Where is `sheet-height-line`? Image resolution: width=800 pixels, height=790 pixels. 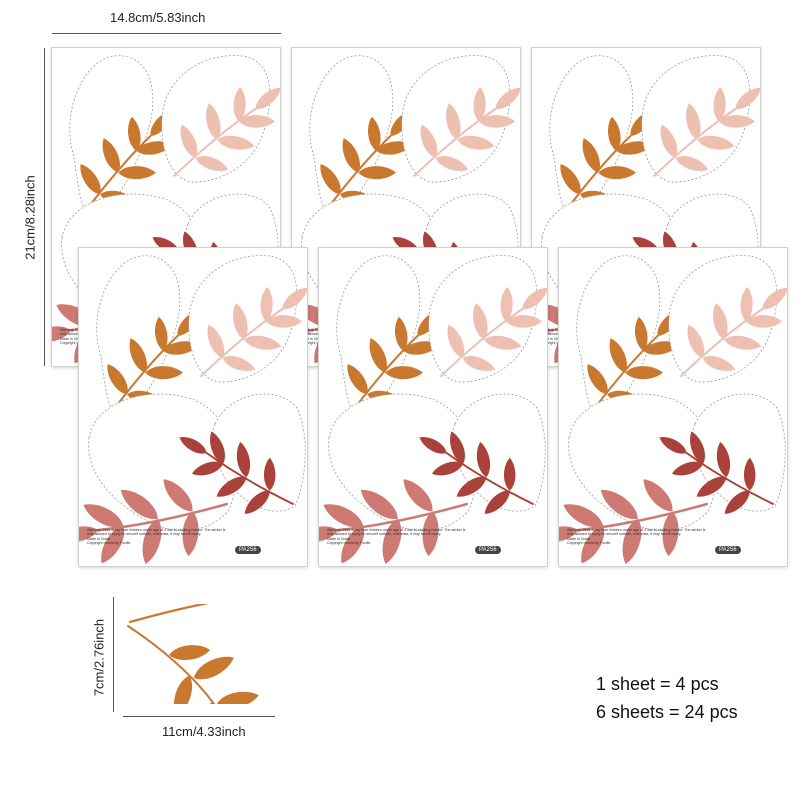 sheet-height-line is located at coordinates (44, 207).